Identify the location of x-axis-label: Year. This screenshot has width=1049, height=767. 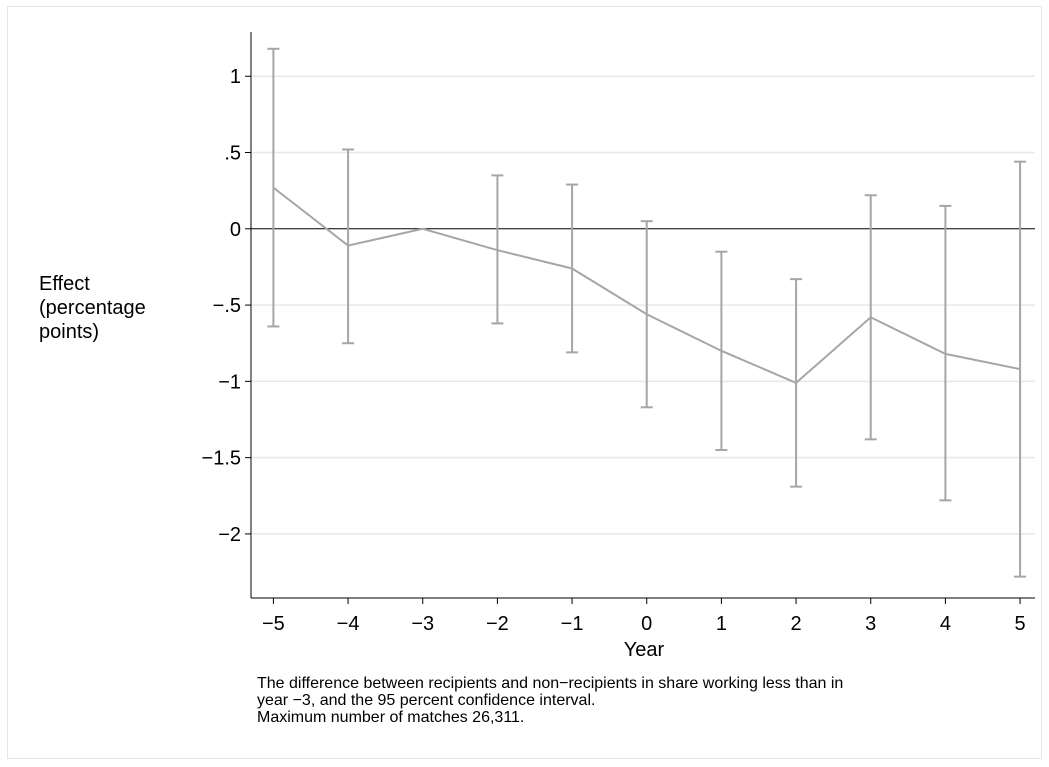
(644, 650).